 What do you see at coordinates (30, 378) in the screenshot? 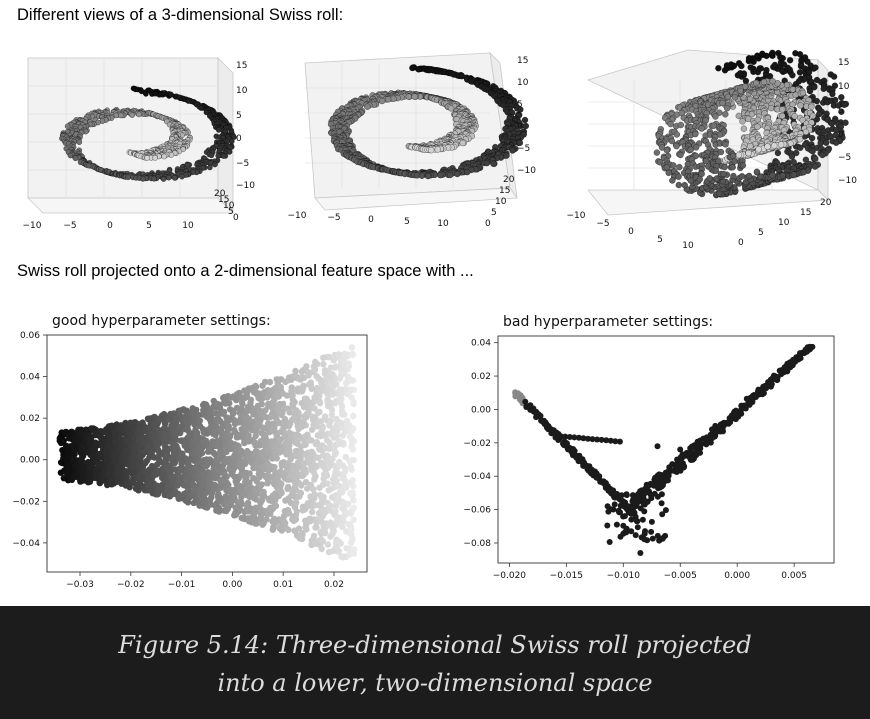
I see `y-tick-label: 0.04` at bounding box center [30, 378].